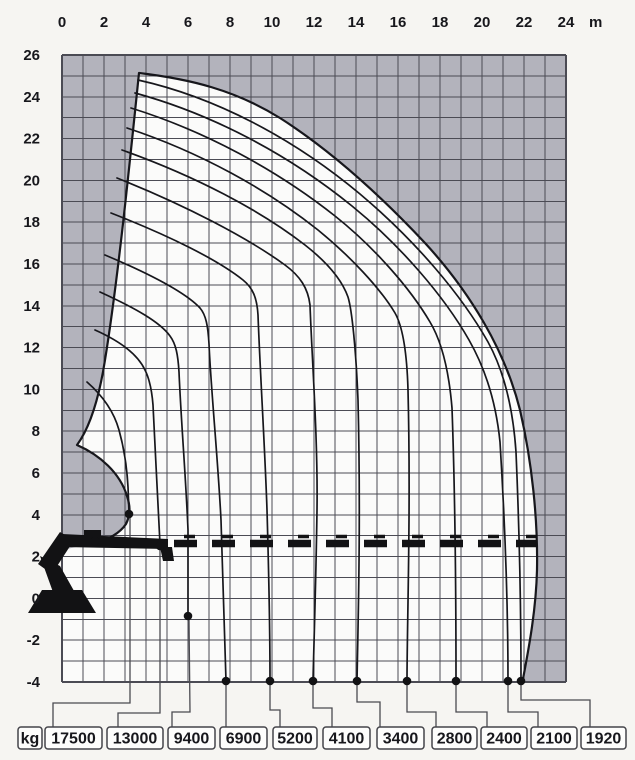 Image resolution: width=635 pixels, height=760 pixels. Describe the element at coordinates (188, 22) in the screenshot. I see `x-tick-6: 6` at that location.